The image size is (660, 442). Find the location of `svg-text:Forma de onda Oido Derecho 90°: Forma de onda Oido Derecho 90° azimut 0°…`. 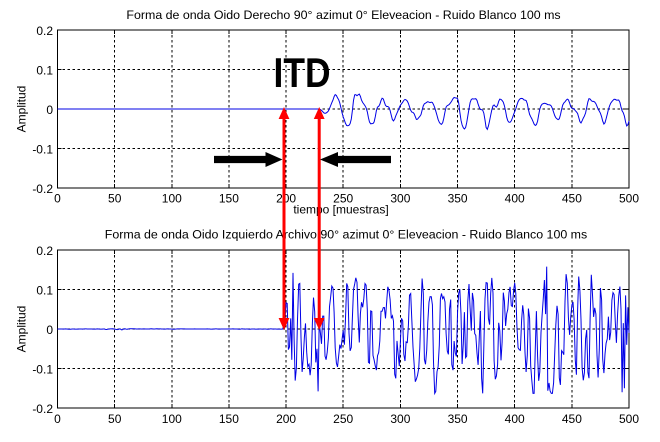

svg-text:Forma de onda Oido Derecho 90°: Forma de onda Oido Derecho 90° azimut 0°… is located at coordinates (343, 15).